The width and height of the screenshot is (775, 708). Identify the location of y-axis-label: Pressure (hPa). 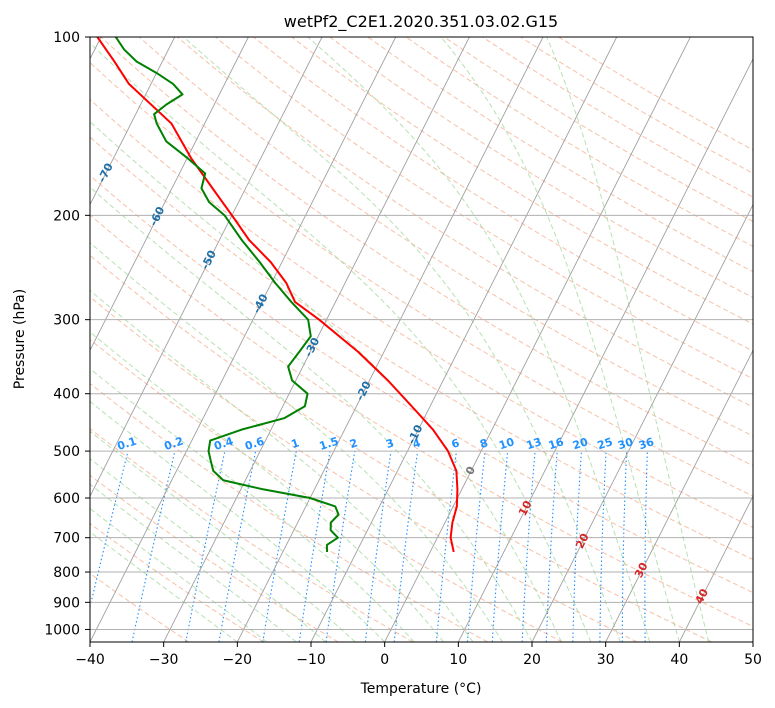
(20, 339).